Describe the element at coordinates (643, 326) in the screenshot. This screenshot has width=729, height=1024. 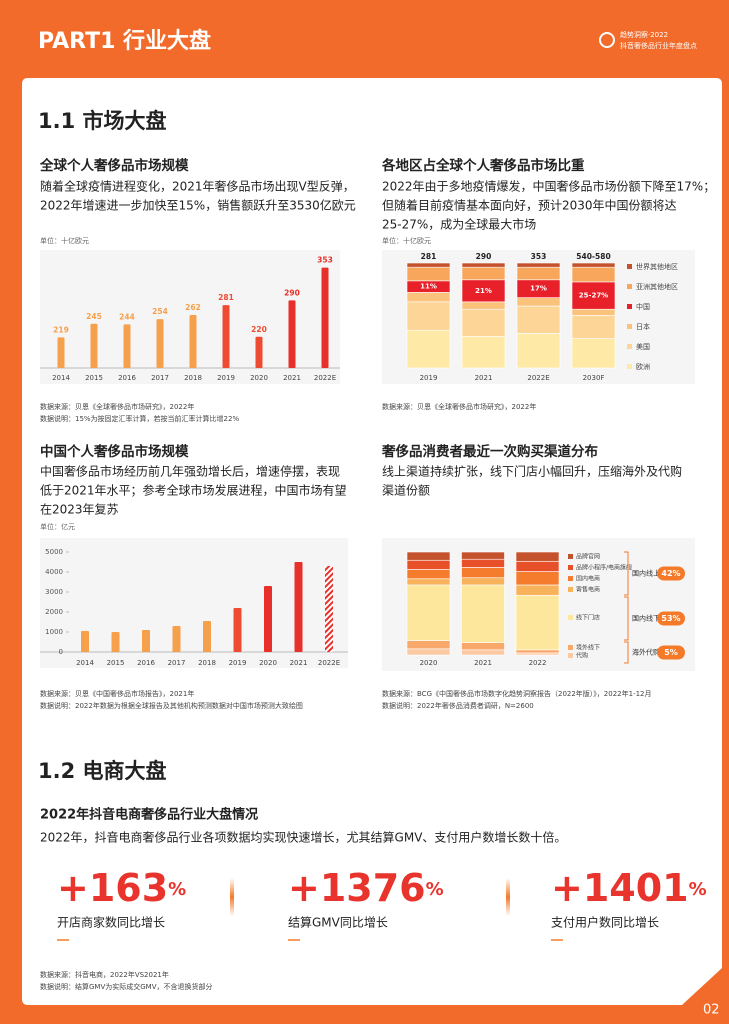
I see `legend-label: 日本` at that location.